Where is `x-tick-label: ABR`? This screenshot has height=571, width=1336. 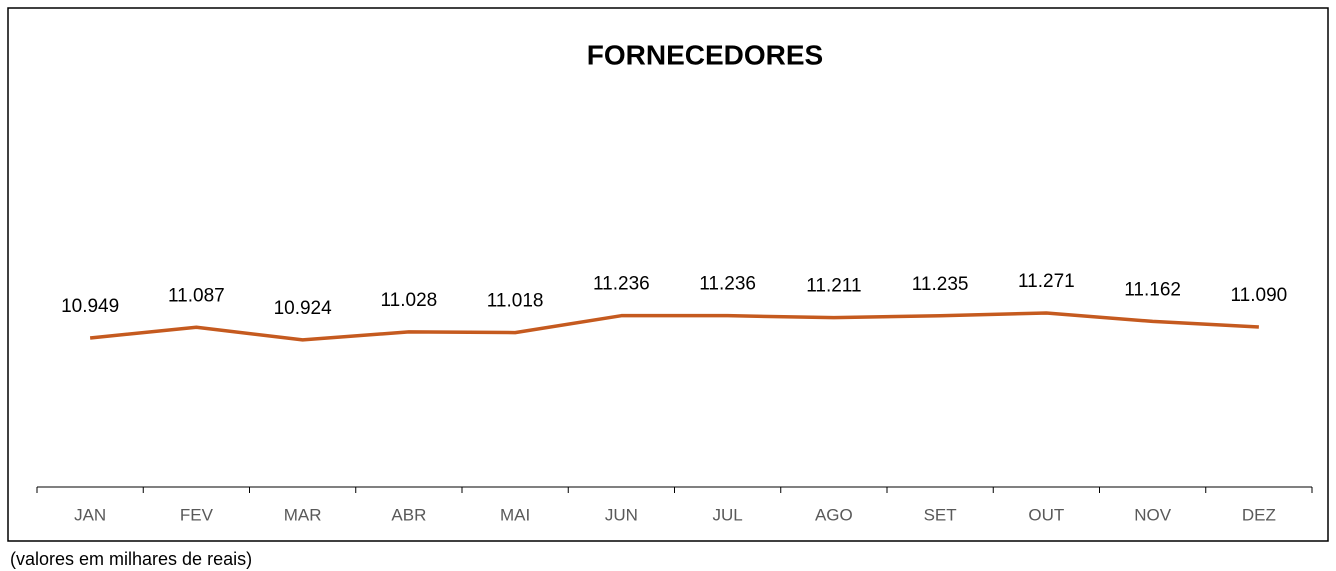 x-tick-label: ABR is located at coordinates (408, 514).